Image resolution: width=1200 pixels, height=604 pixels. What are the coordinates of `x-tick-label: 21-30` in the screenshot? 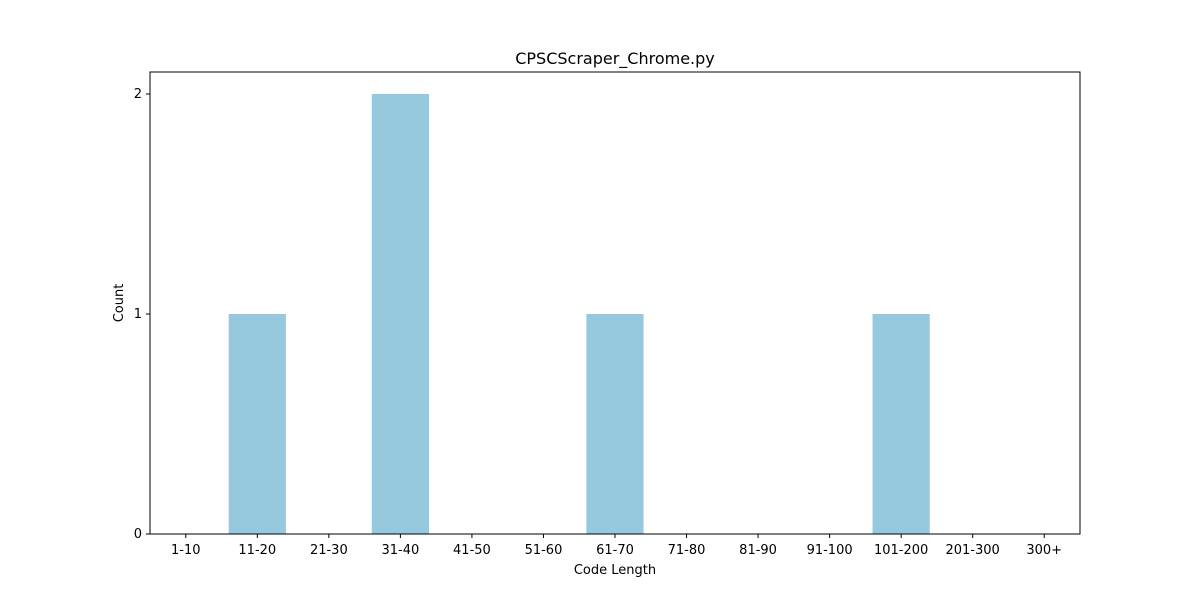 It's located at (329, 550).